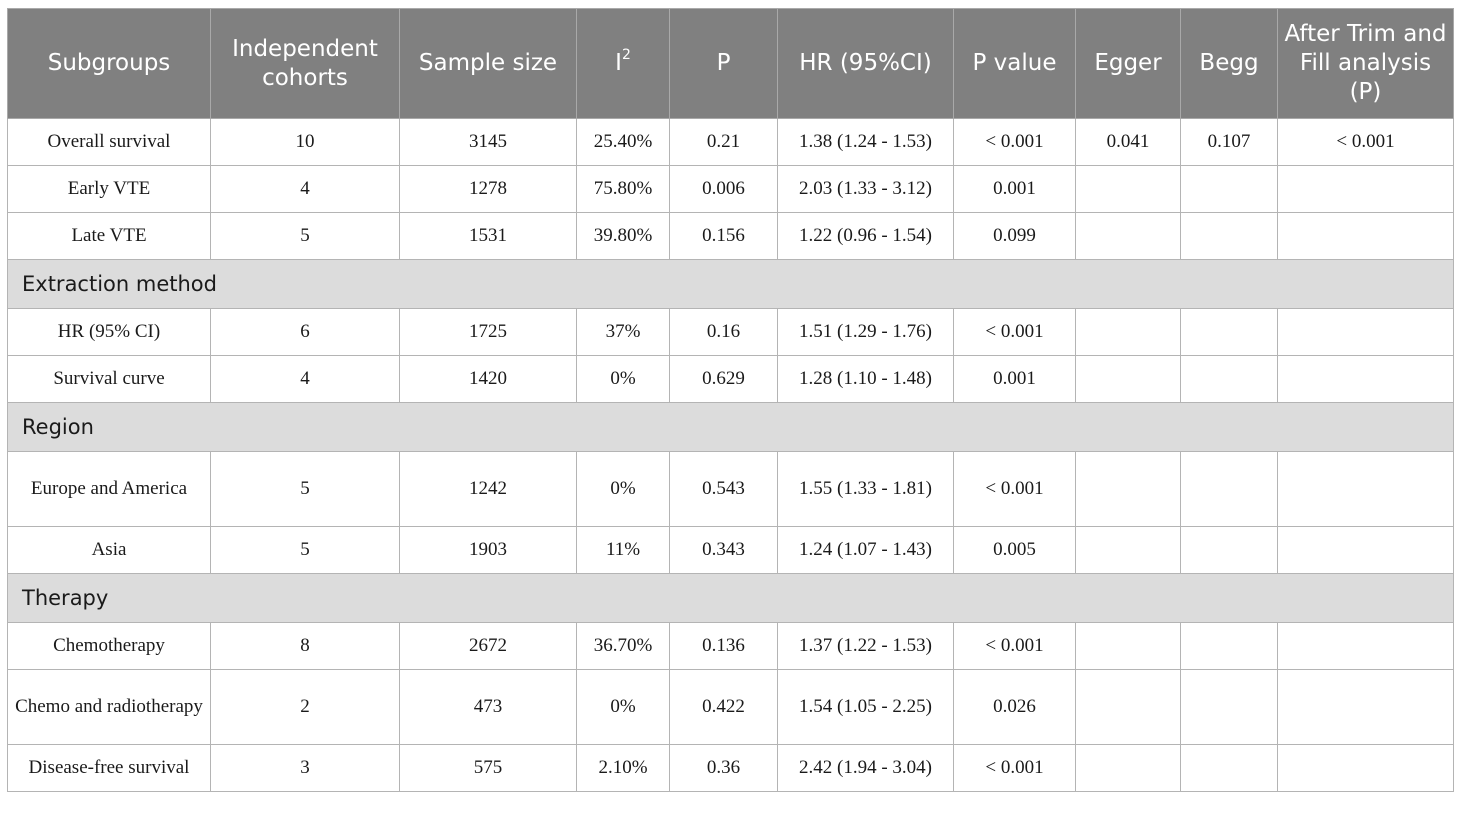 The width and height of the screenshot is (1460, 813). What do you see at coordinates (723, 236) in the screenshot?
I see `cell-p: 0.156` at bounding box center [723, 236].